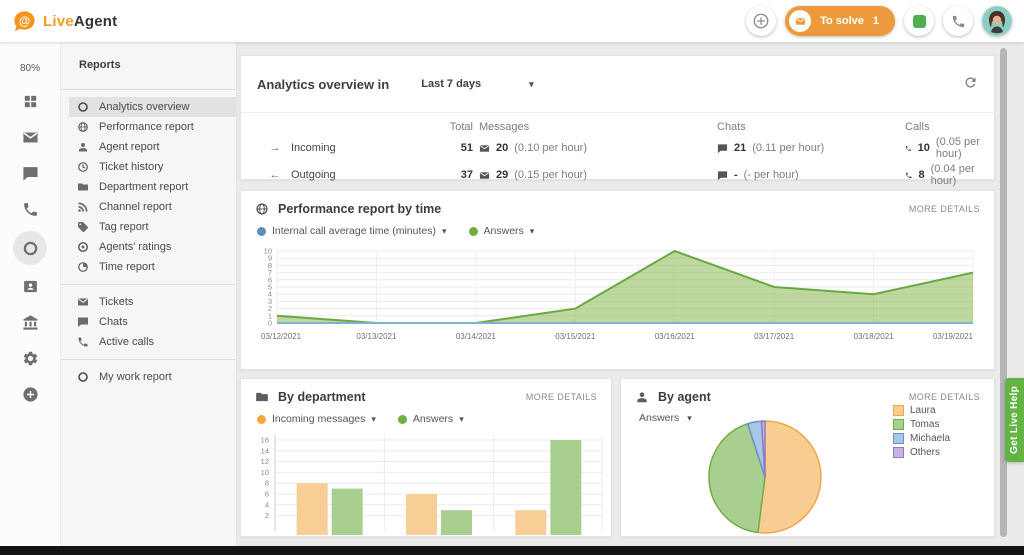 This screenshot has height=555, width=1024. Describe the element at coordinates (265, 440) in the screenshot. I see `svg-text: 16` at that location.